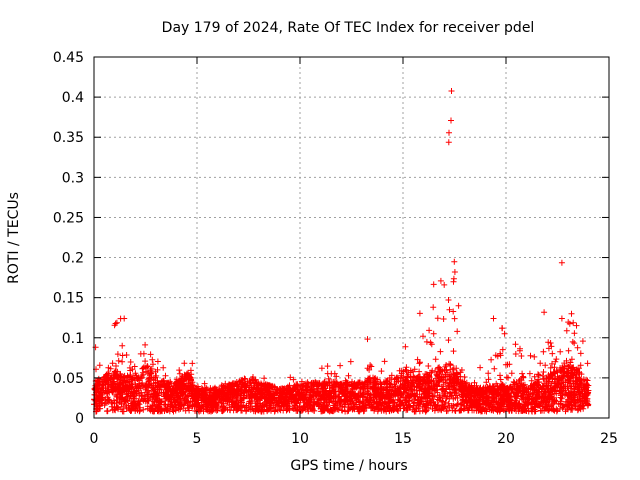 The width and height of the screenshot is (640, 480). I want to click on x-tick-label: 25, so click(609, 439).